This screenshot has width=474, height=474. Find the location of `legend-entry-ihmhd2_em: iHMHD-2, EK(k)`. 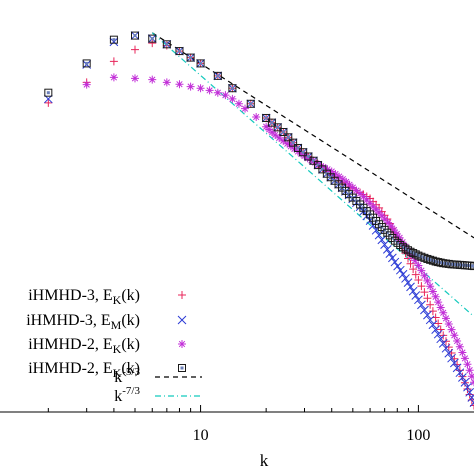

legend-entry-ihmhd2_em: iHMHD-2, EK(k) is located at coordinates (107, 370).